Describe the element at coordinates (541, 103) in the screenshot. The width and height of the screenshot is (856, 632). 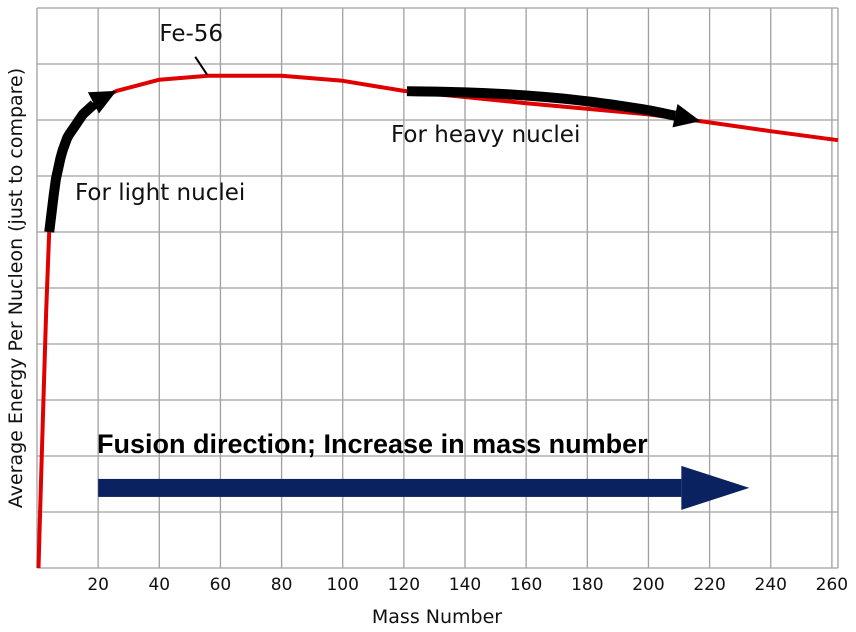
I see `heavy-nuclei-arrow-shaft` at that location.